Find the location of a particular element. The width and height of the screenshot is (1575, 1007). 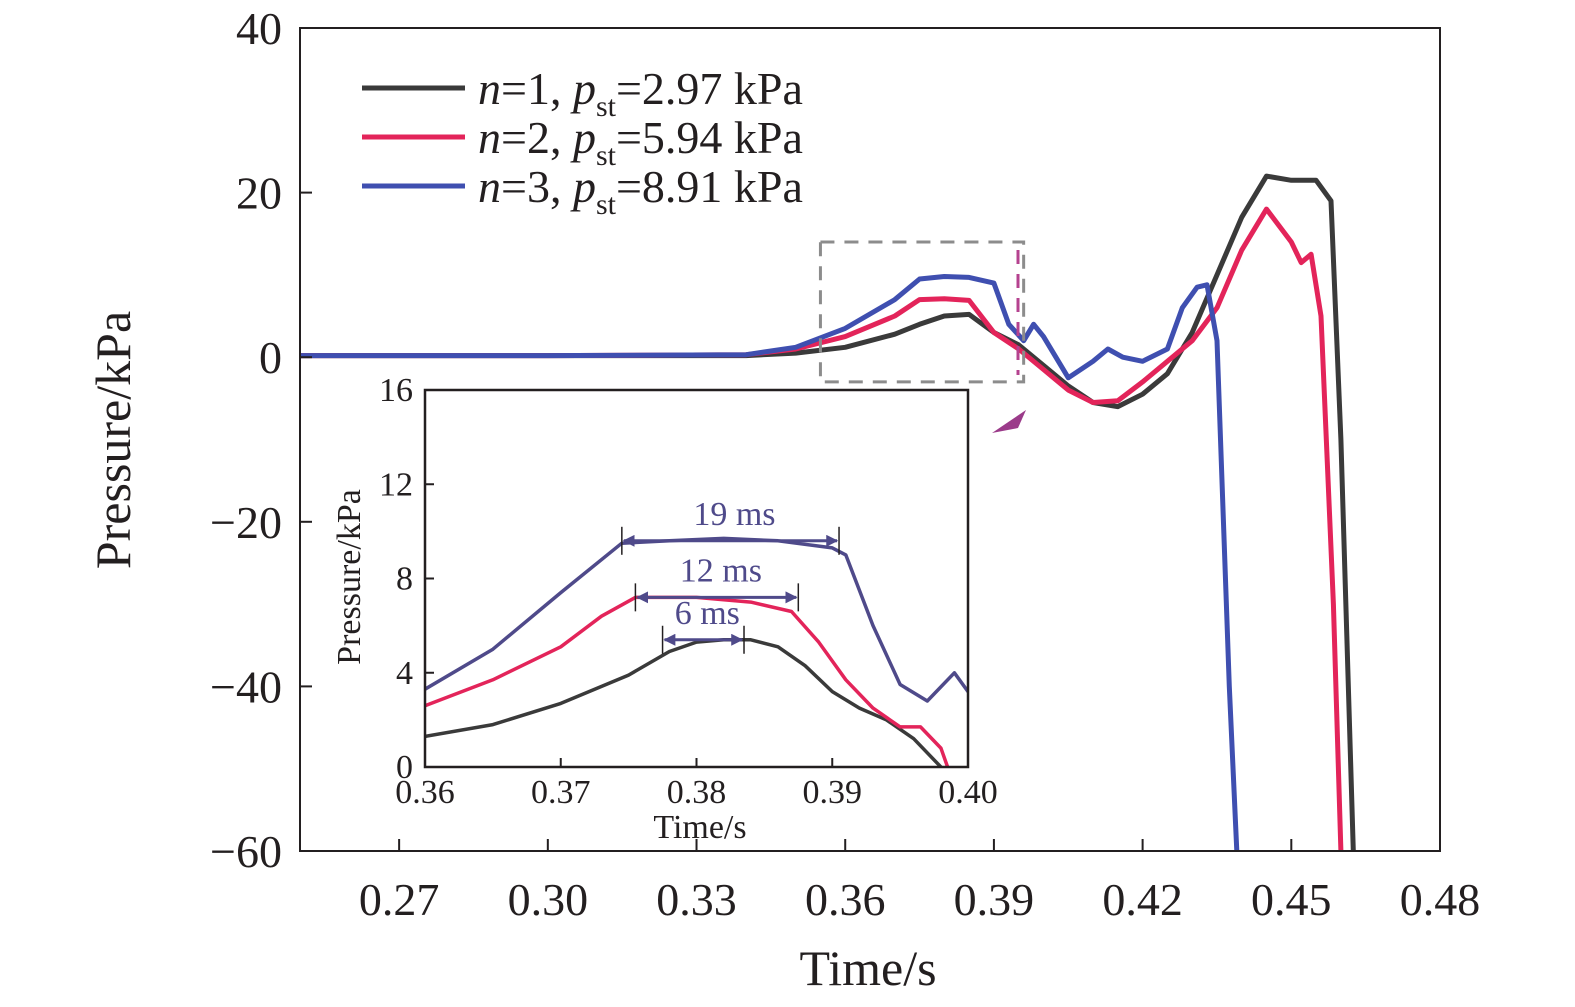

main-y-axis-title: Pressure/kPa is located at coordinates (113, 440).